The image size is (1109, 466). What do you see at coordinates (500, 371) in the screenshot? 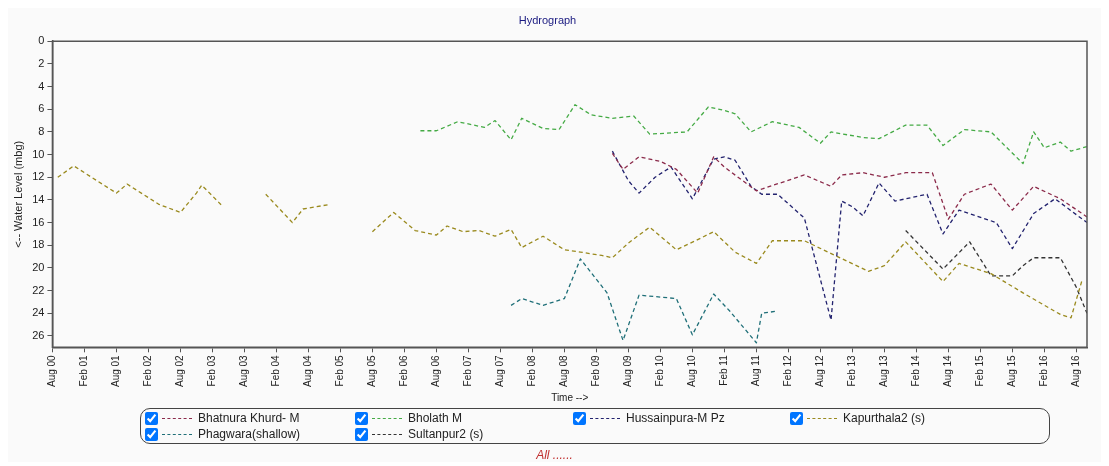
I see `x-tick-label: Aug 07` at bounding box center [500, 371].